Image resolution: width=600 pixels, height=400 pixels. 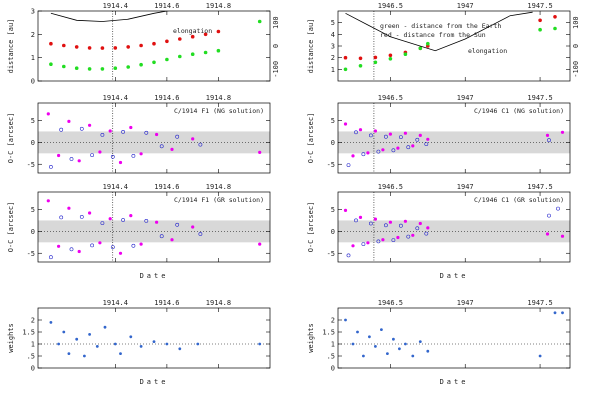 I want to click on panel-title: C/1914 F1 (NG solution), so click(x=219, y=111).